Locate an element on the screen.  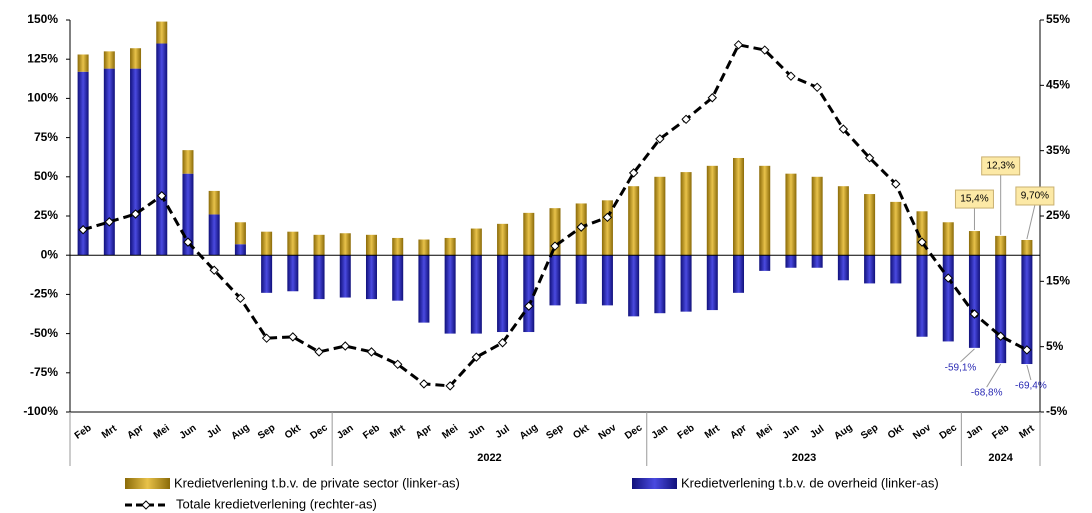
y-tick-label: 25% is located at coordinates (46, 215).